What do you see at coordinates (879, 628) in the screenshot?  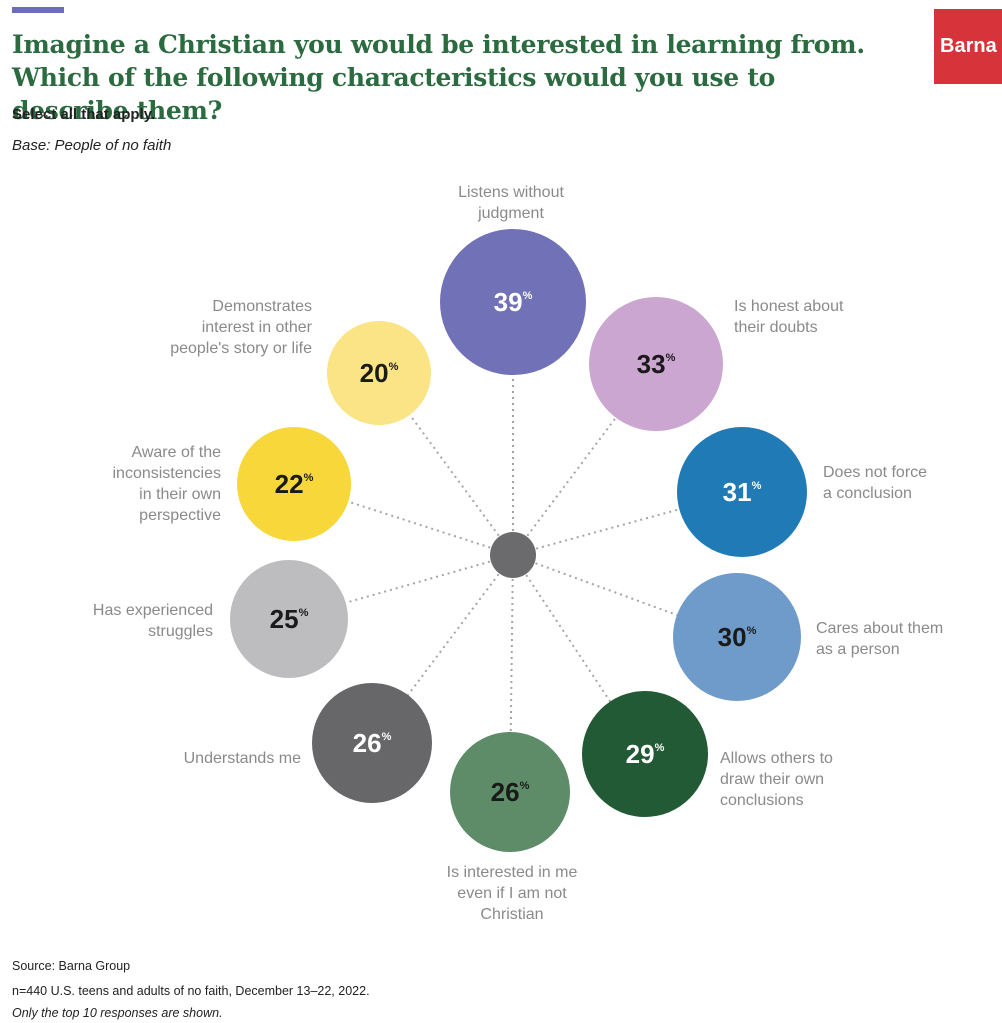 I see `category-label-line: Cares about them` at bounding box center [879, 628].